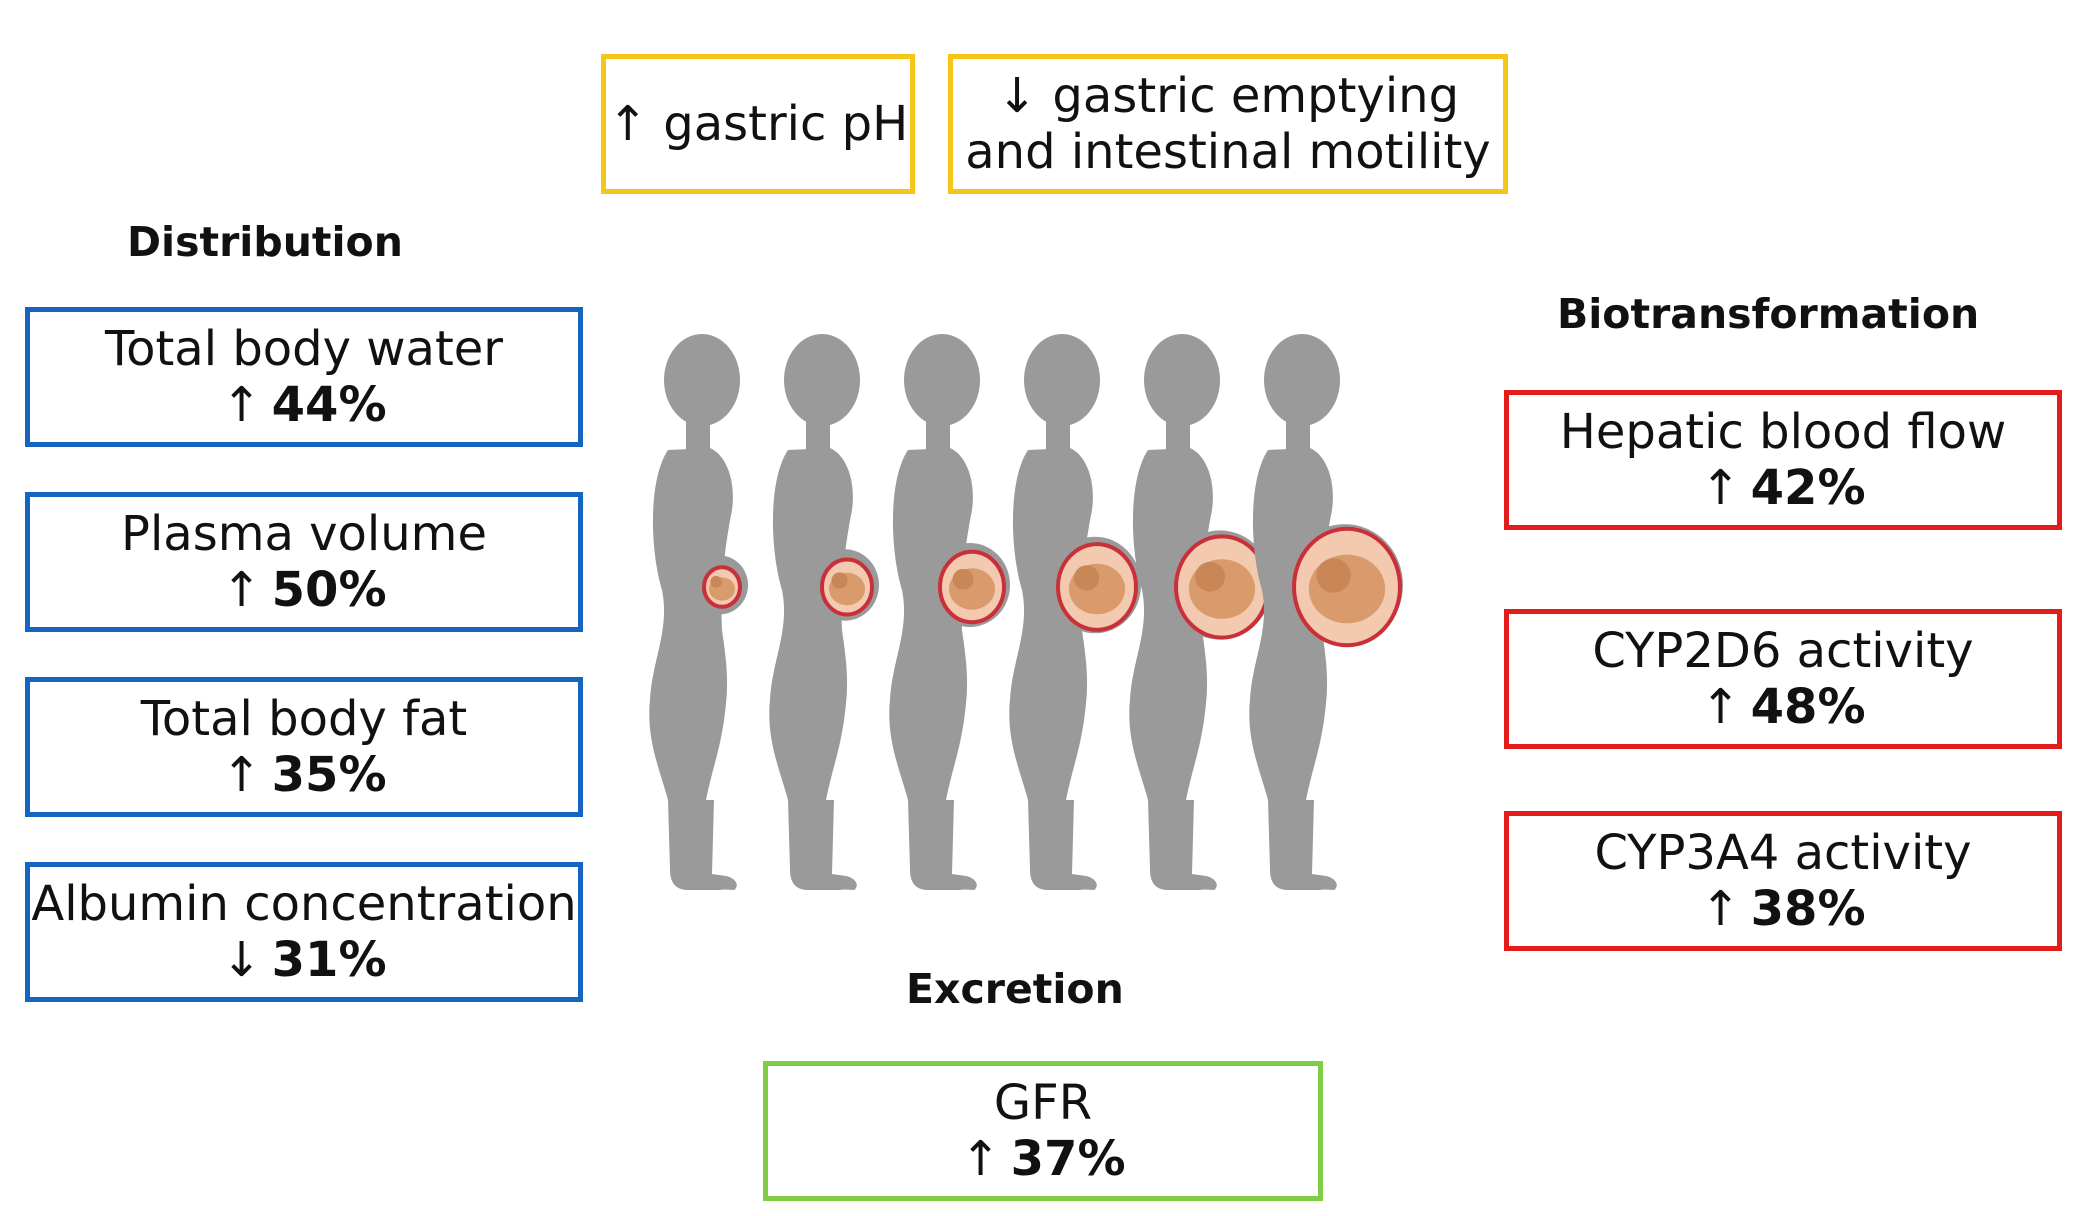  I want to click on distribution-value: ↑ 50%, so click(304, 590).